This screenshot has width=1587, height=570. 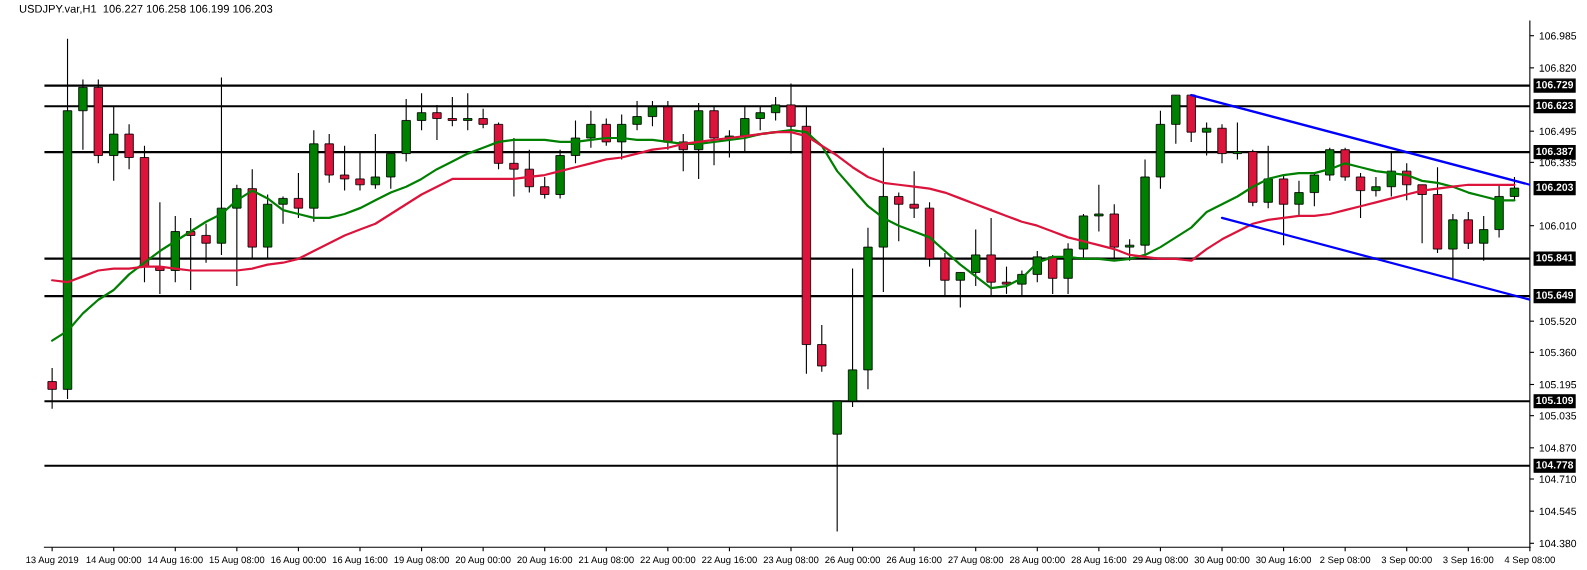 What do you see at coordinates (1284, 561) in the screenshot?
I see `x-tick-label: 30 Aug 16:00` at bounding box center [1284, 561].